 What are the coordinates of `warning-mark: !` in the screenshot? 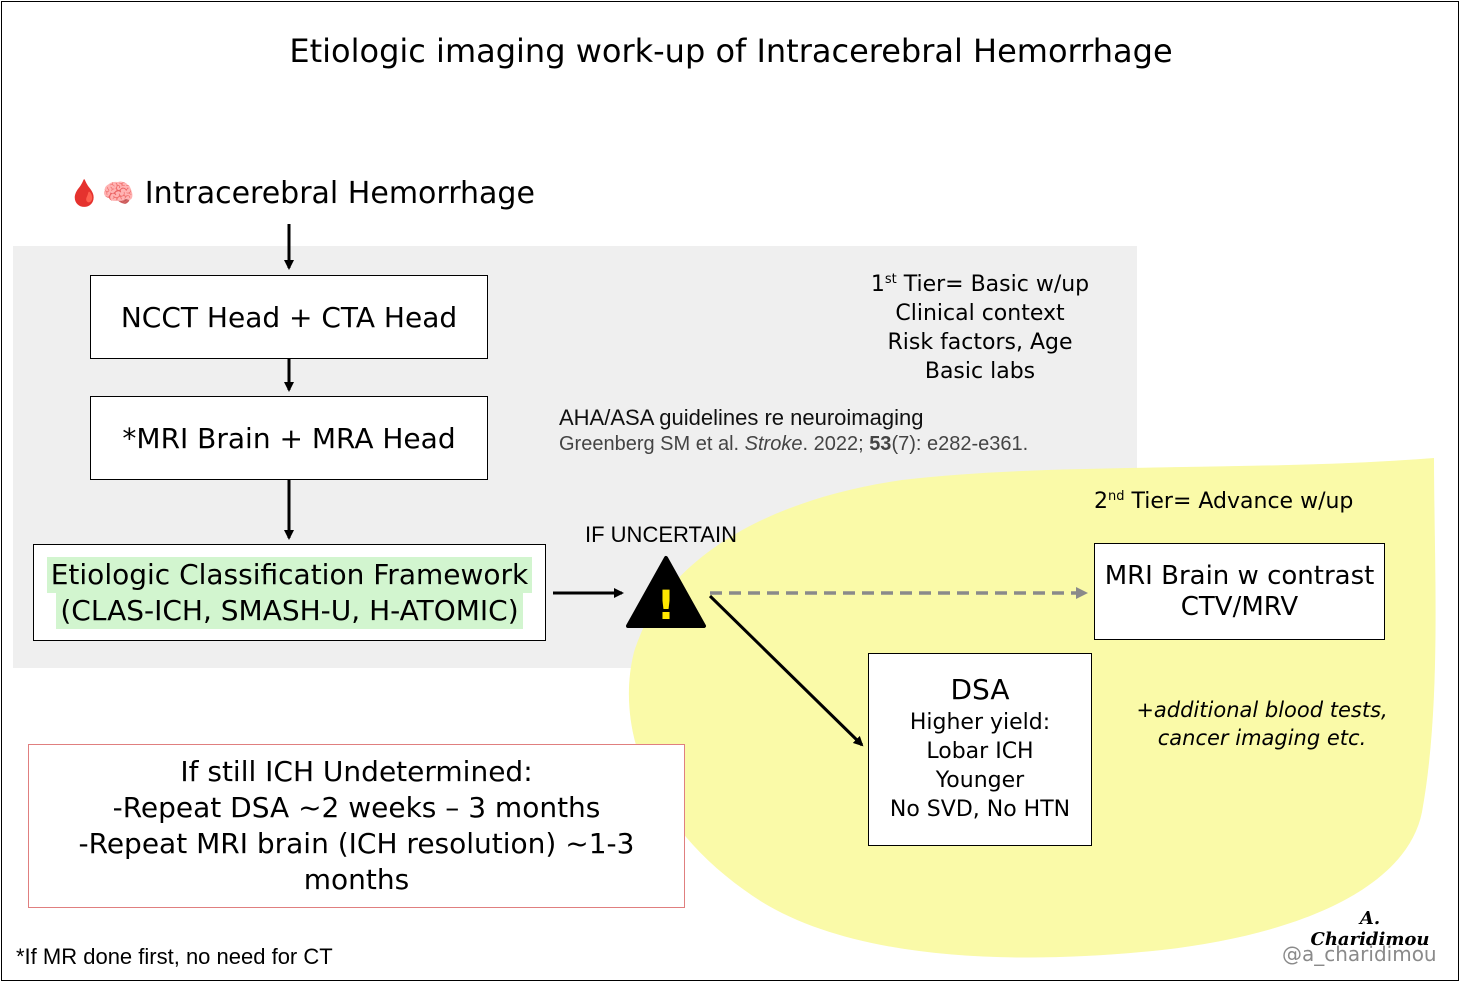 It's located at (666, 606).